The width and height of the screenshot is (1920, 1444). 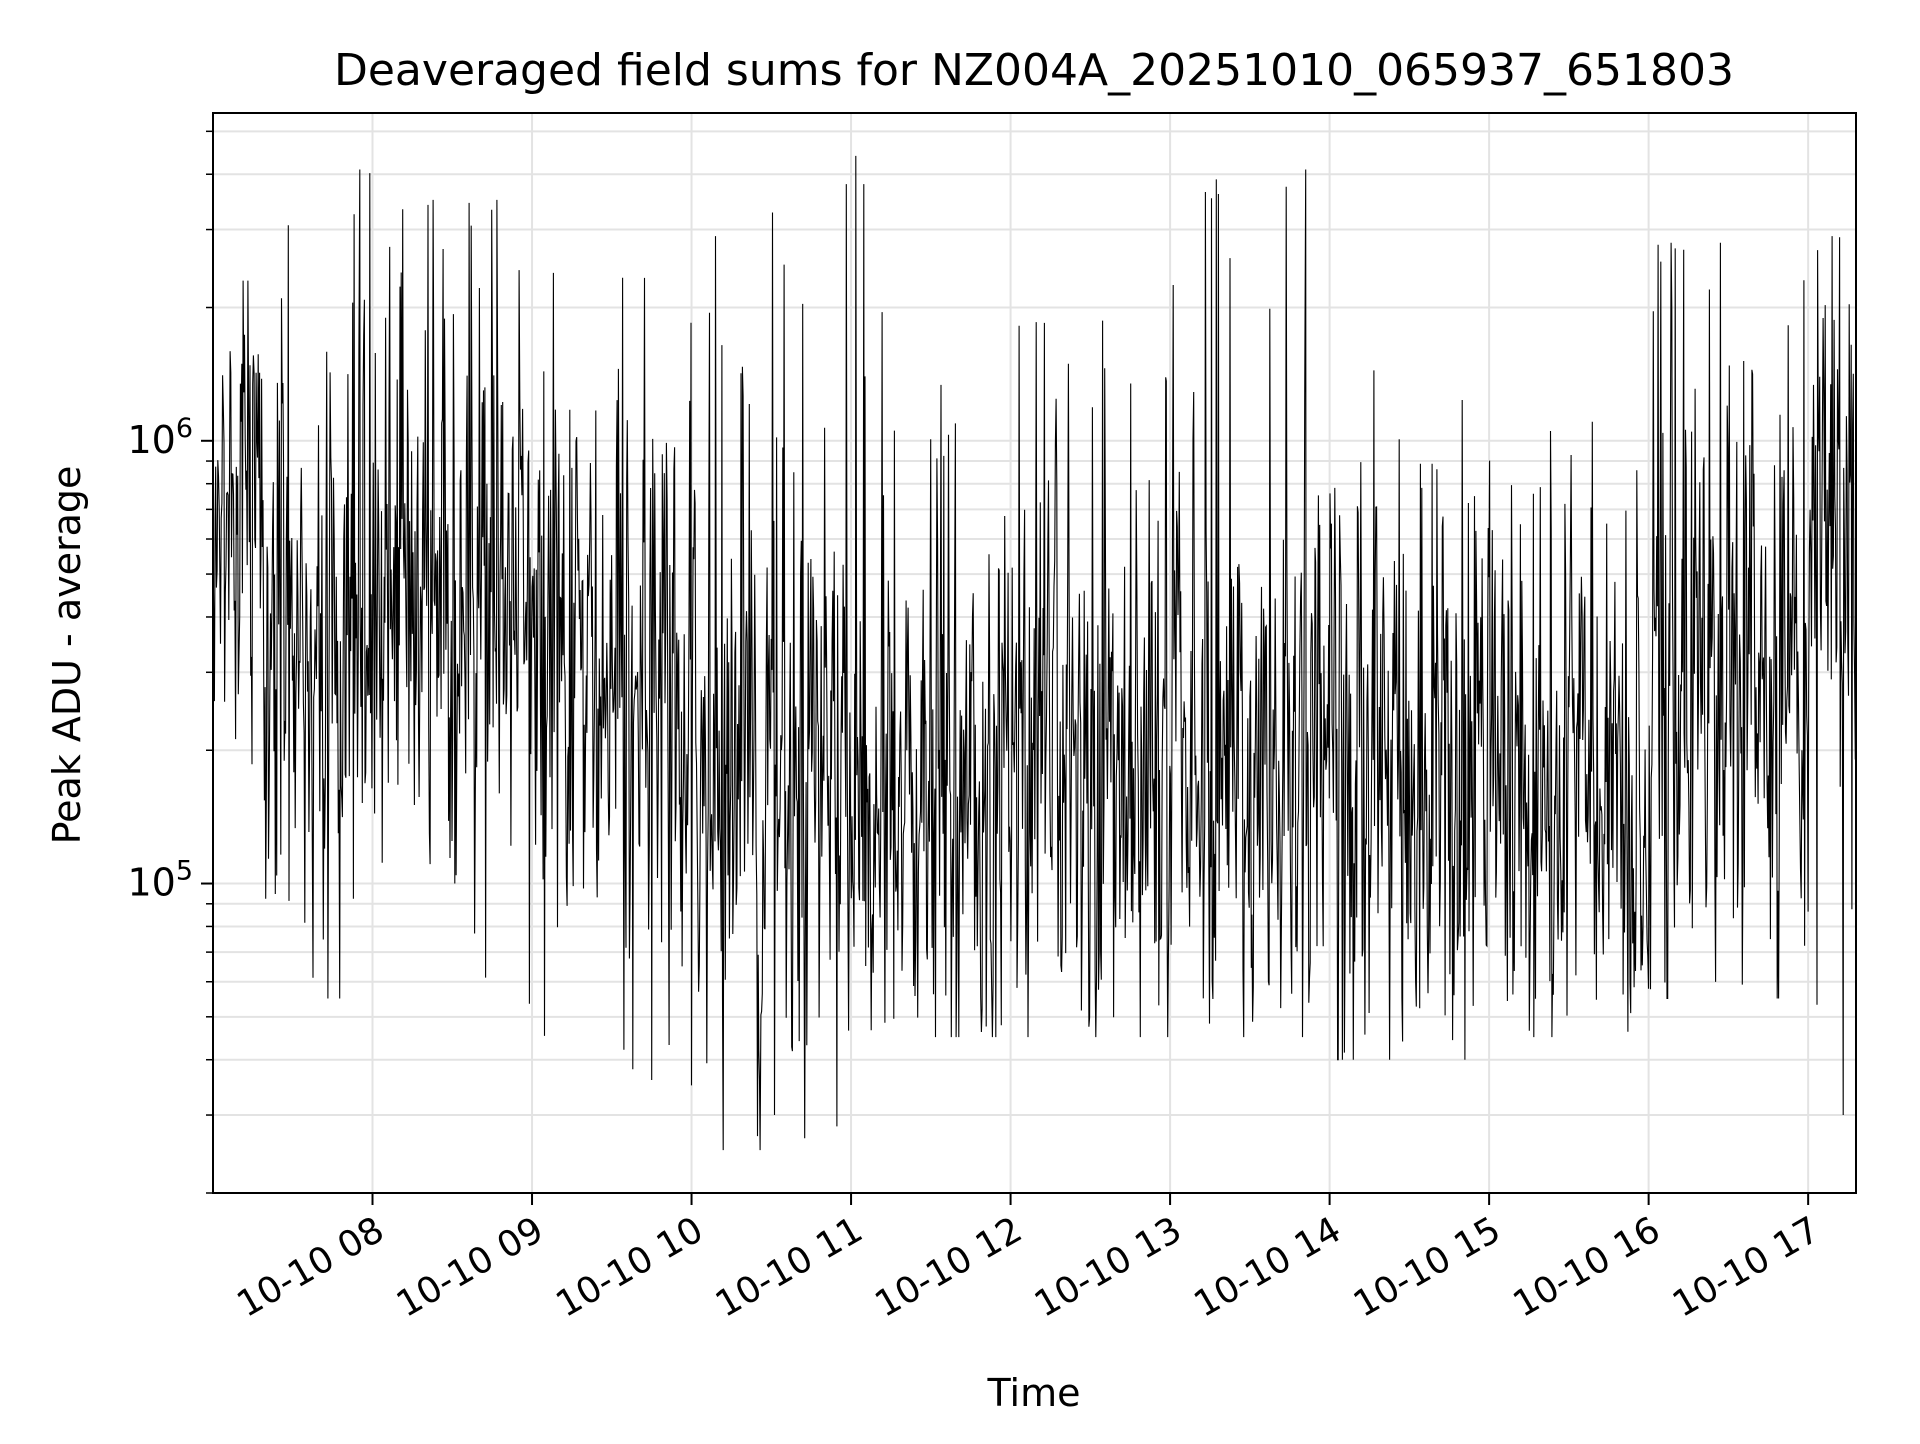 I want to click on x-axis-label: Time, so click(x=1034, y=1393).